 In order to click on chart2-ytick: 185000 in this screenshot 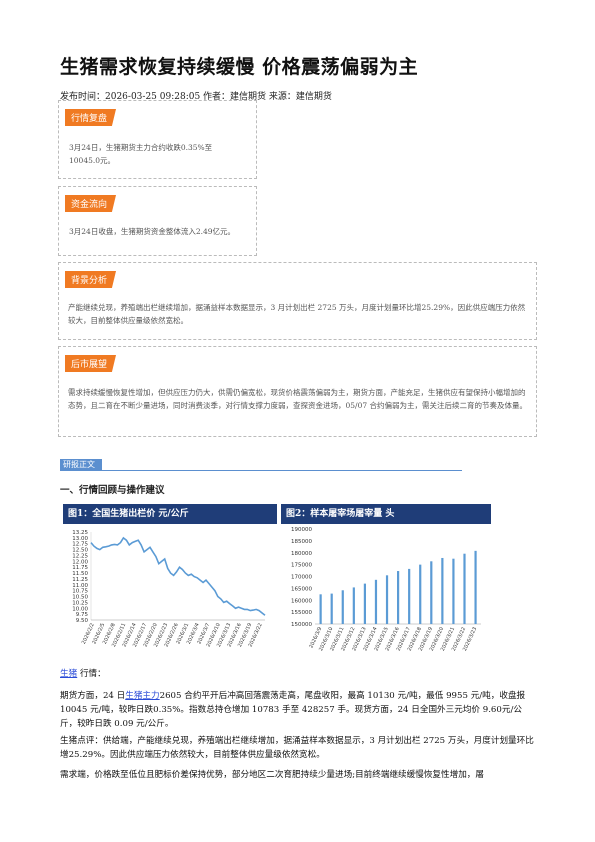, I will do `click(301, 542)`.